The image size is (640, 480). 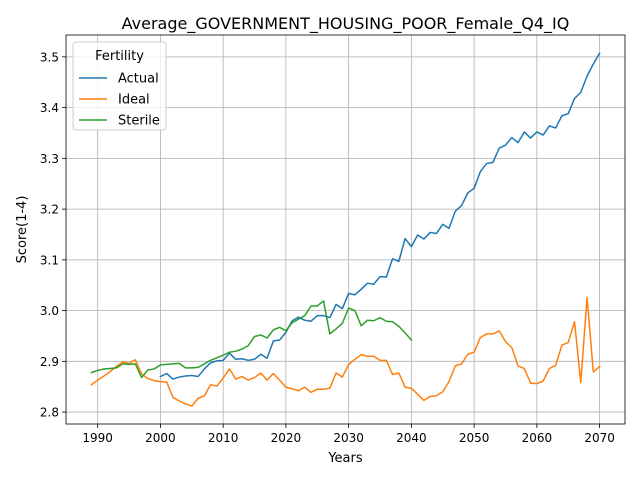 I want to click on legend-label-actual: Actual, so click(x=138, y=79).